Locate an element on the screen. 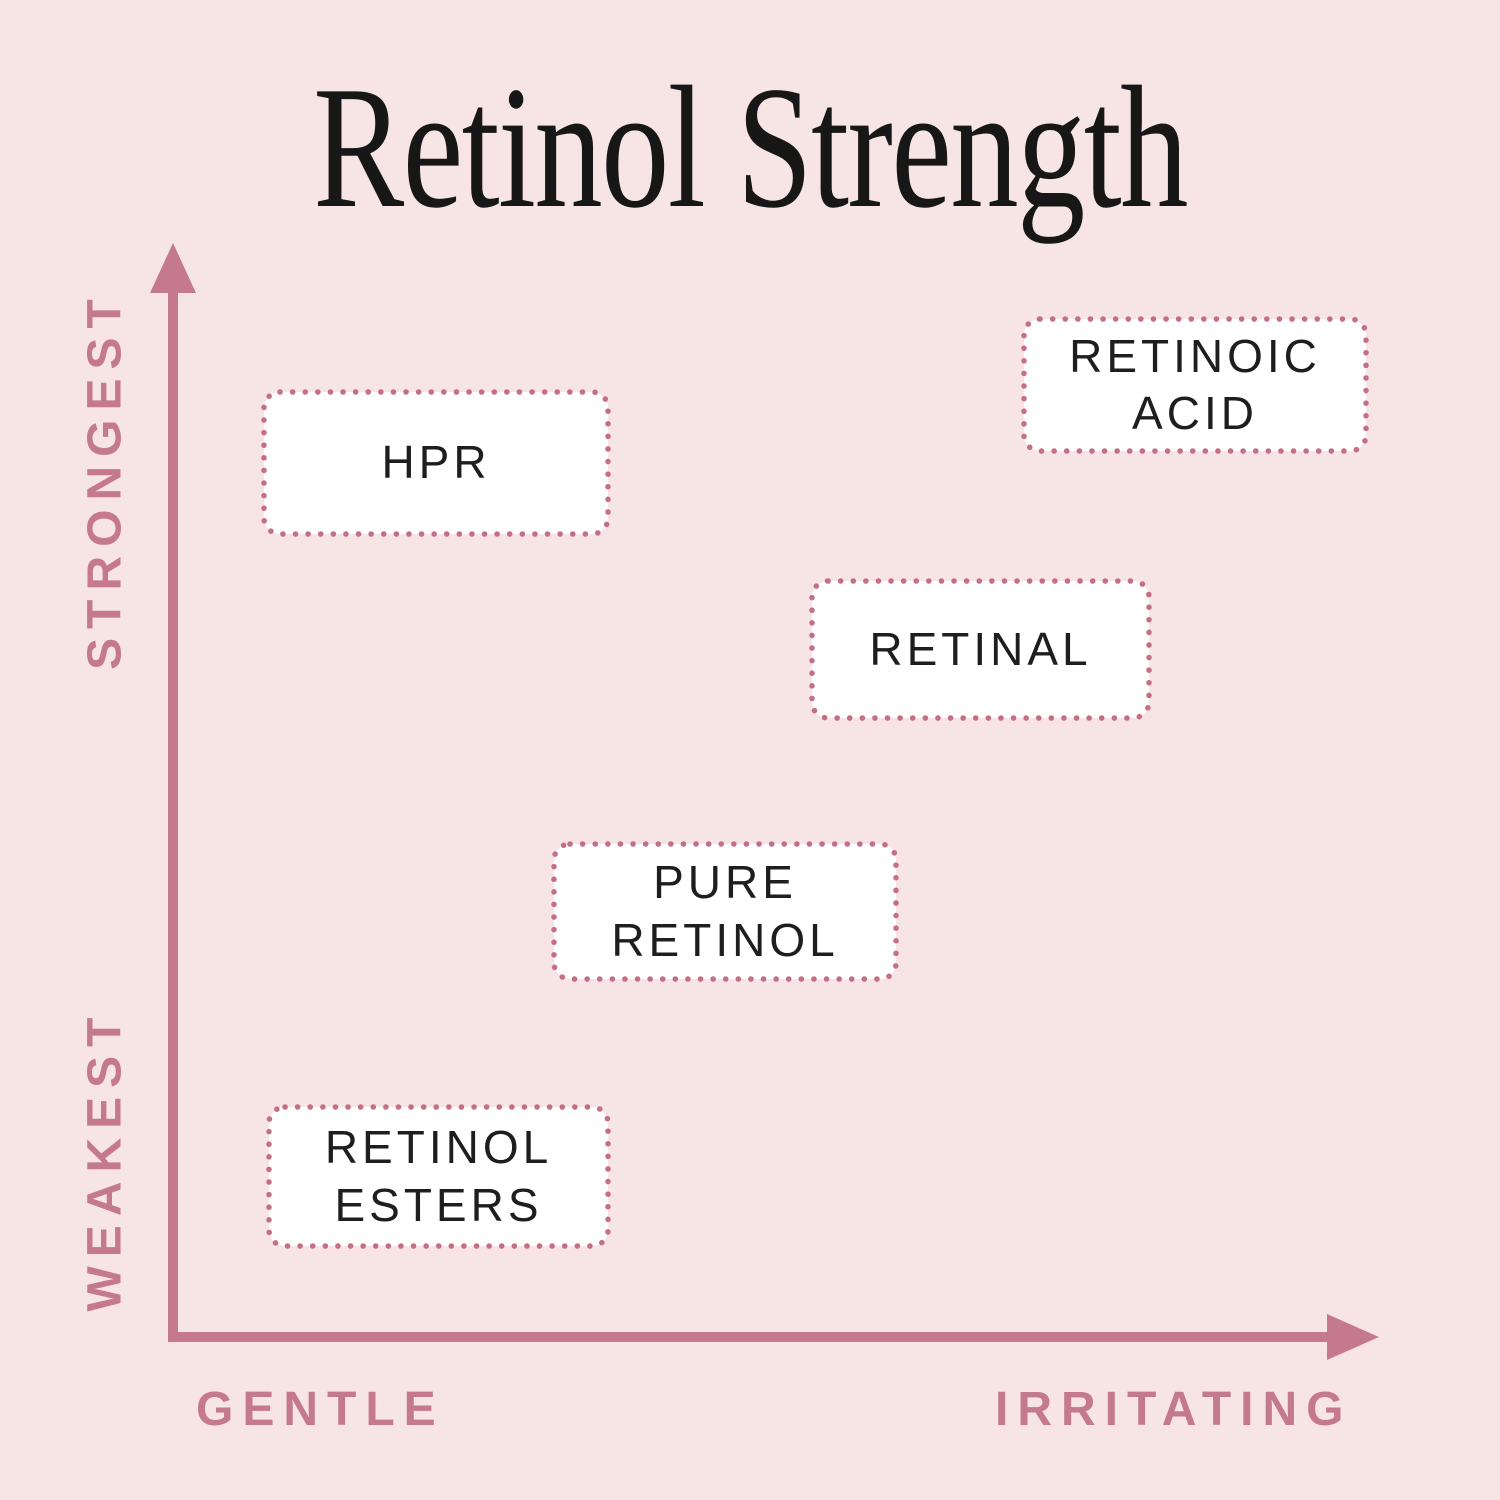 The image size is (1500, 1500). chart-point-retinoic-acid: RETINOIC ACID is located at coordinates (1195, 385).